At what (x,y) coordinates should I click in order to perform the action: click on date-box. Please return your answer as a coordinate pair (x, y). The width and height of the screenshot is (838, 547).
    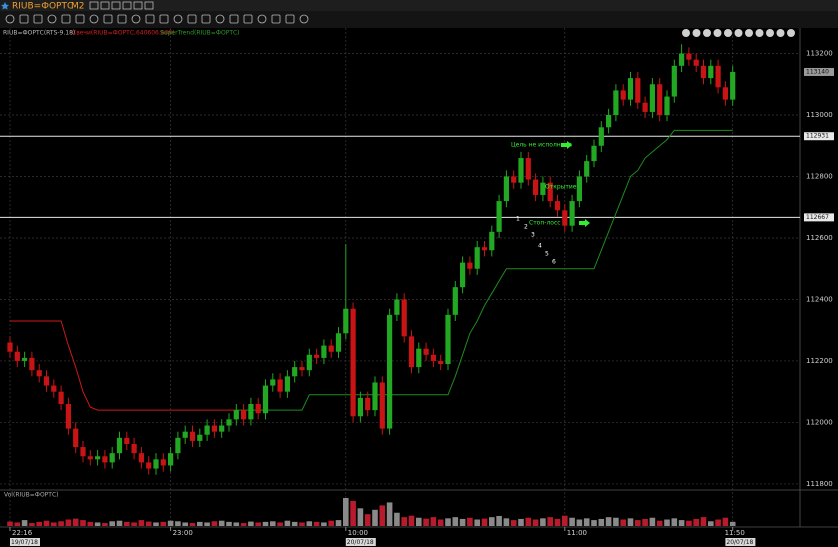
    Looking at the image, I should click on (740, 542).